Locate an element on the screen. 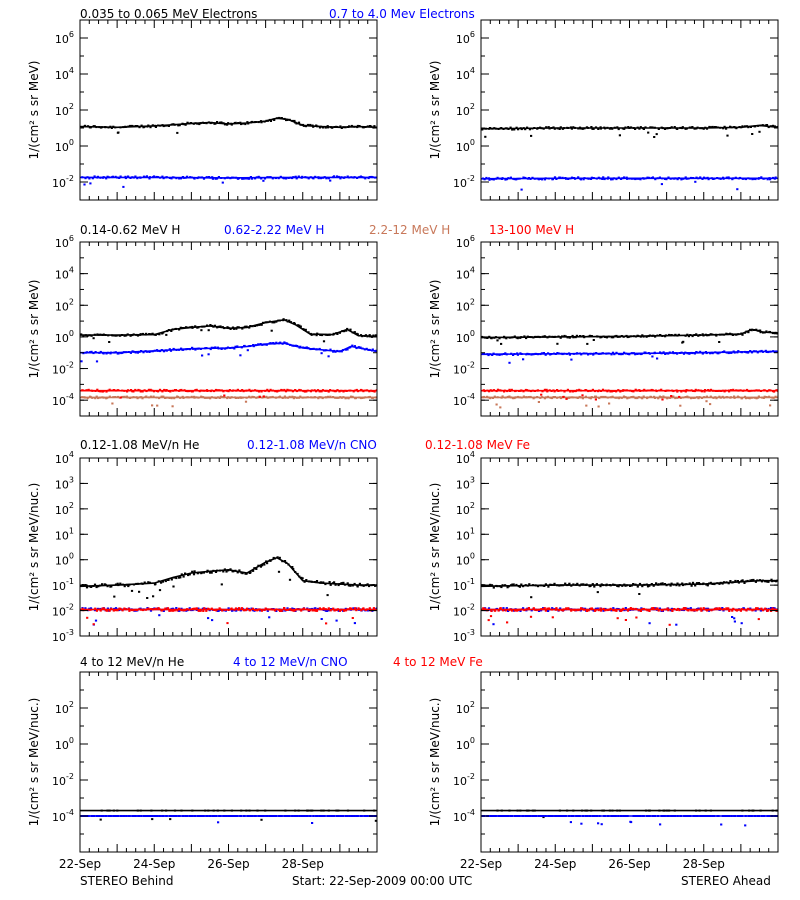 This screenshot has width=800, height=900. x-tick-label: 26-Sep is located at coordinates (629, 864).